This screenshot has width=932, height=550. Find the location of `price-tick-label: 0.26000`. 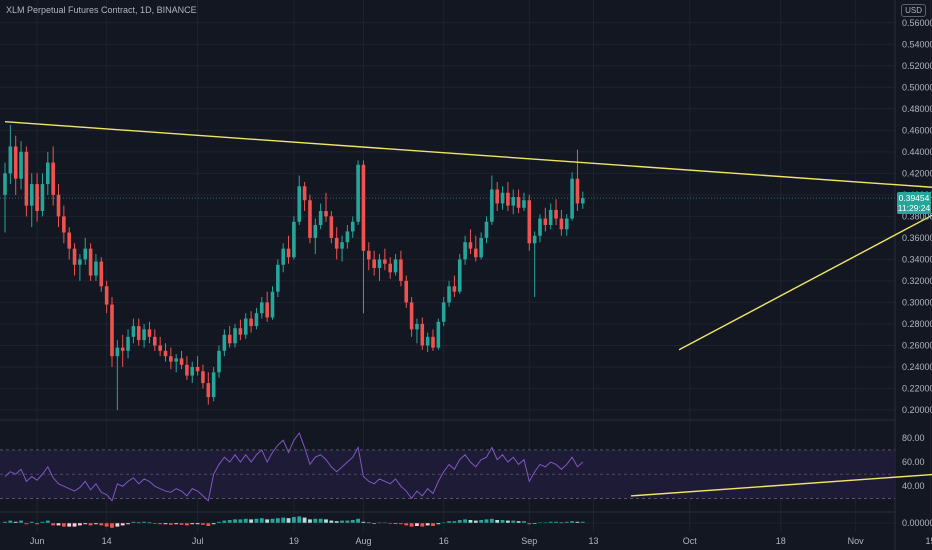

price-tick-label: 0.26000 is located at coordinates (917, 345).